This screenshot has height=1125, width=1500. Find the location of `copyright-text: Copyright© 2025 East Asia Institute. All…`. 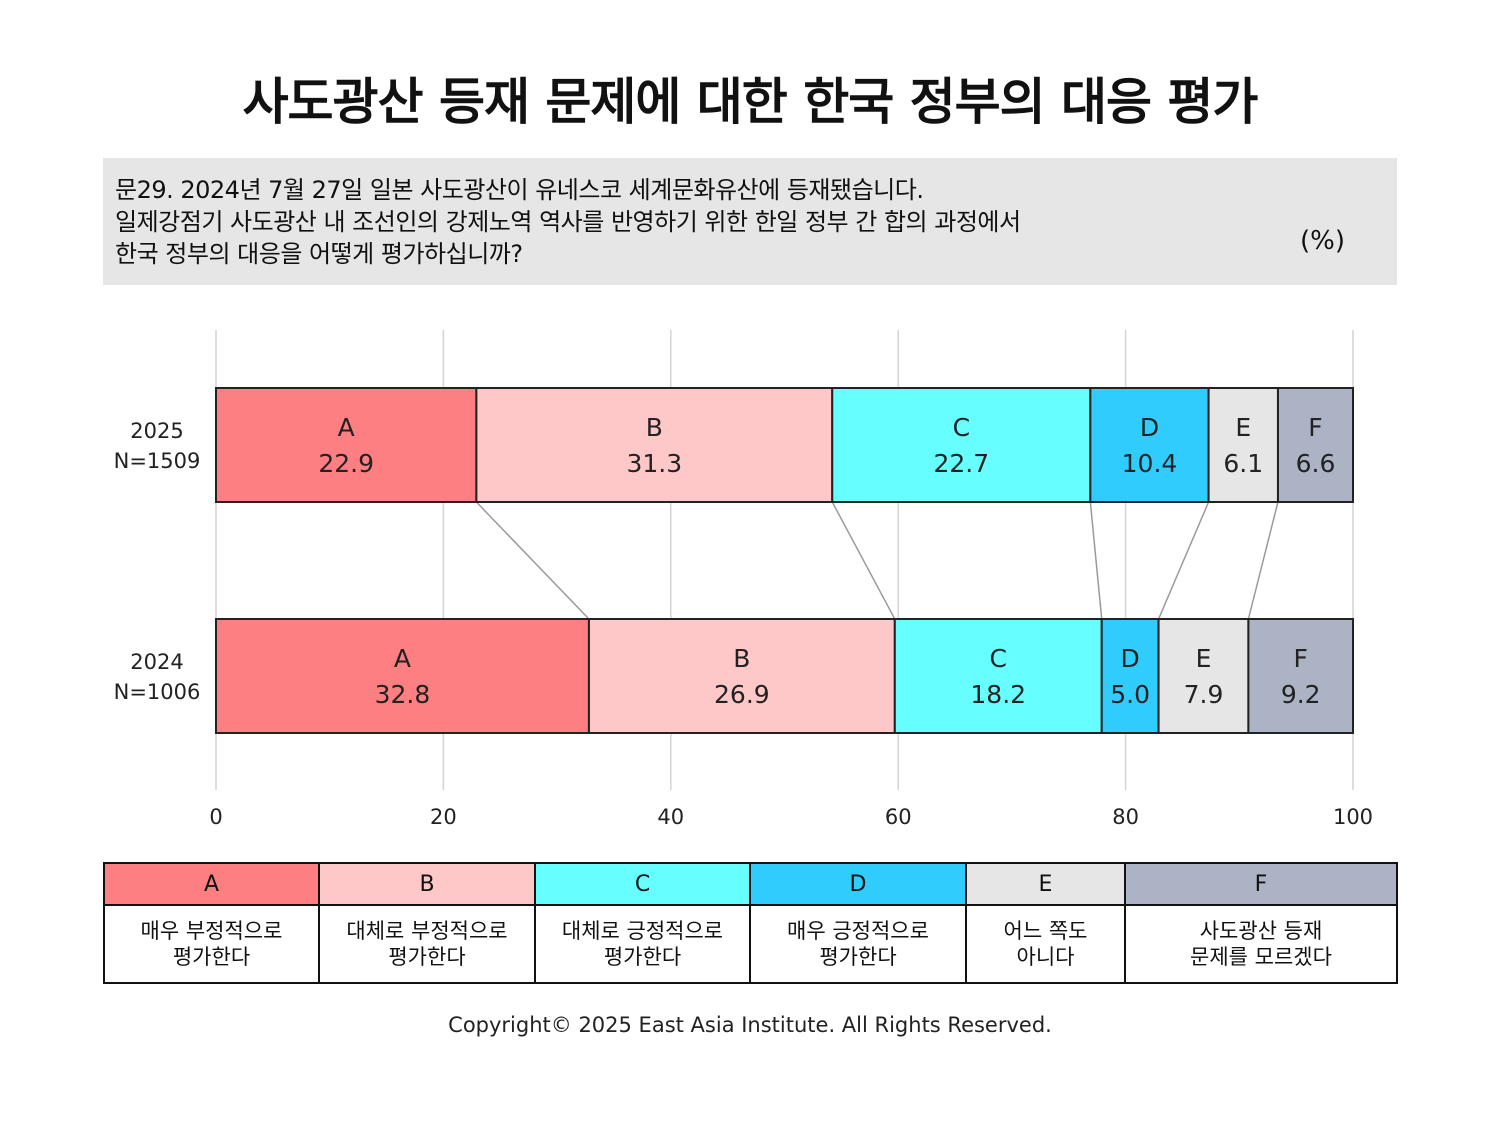

copyright-text: Copyright© 2025 East Asia Institute. All… is located at coordinates (750, 1025).